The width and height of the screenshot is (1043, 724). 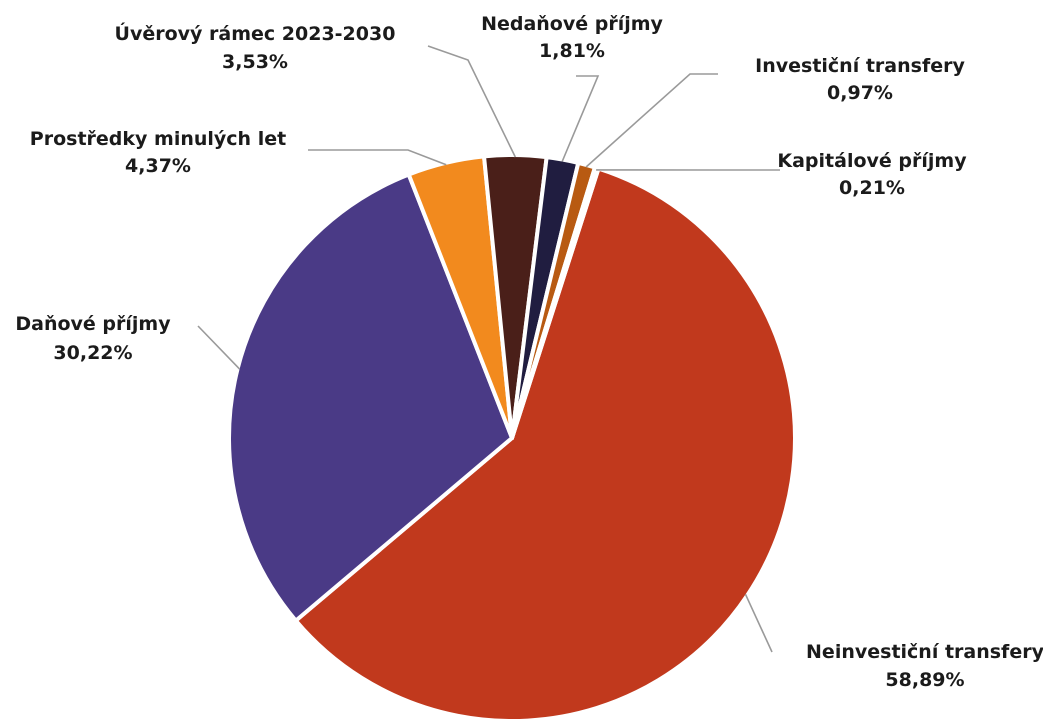 What do you see at coordinates (93, 324) in the screenshot?
I see `slice-label-danove-prijmy: Daňové příjmy` at bounding box center [93, 324].